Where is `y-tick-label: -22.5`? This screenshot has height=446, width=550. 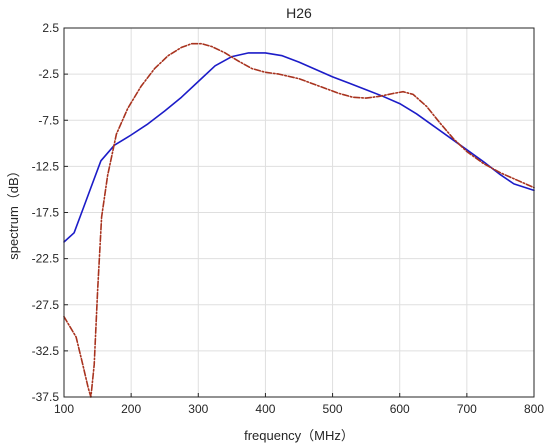 y-tick-label: -22.5 is located at coordinates (46, 259).